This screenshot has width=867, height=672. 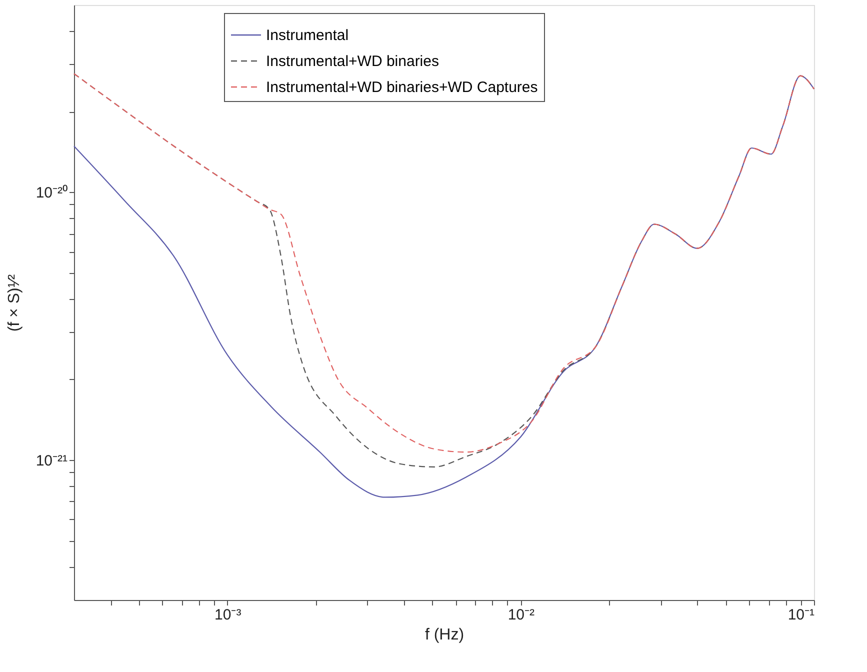 What do you see at coordinates (52, 461) in the screenshot?
I see `y-tick-label: 10⁻²¹` at bounding box center [52, 461].